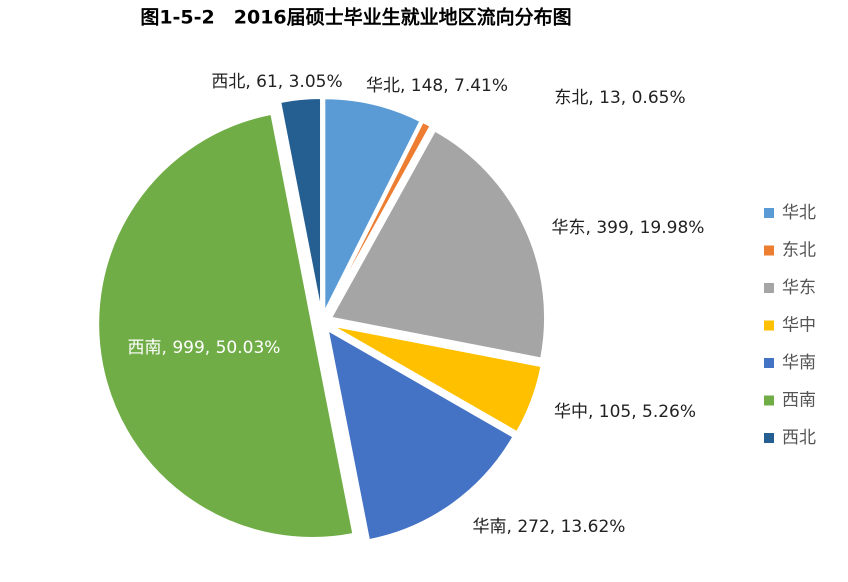 The width and height of the screenshot is (848, 582). I want to click on legend-label: 华北, so click(799, 213).